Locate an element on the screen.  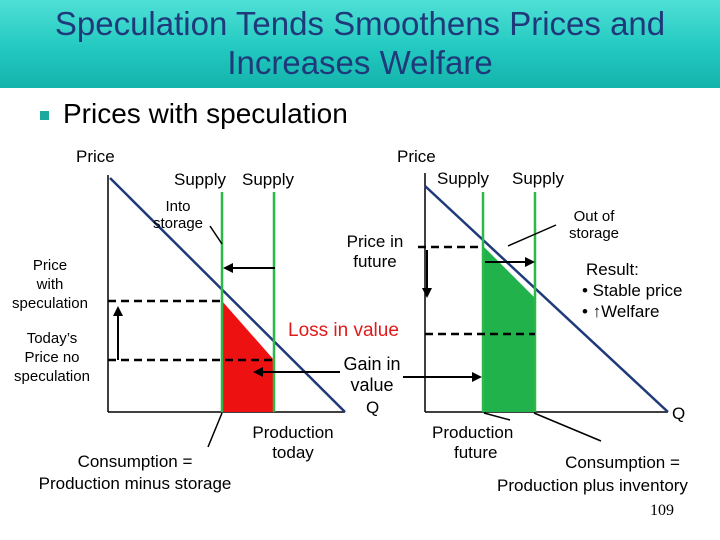
left-consumption-label: Consumption = Production minus storage is located at coordinates (135, 472).